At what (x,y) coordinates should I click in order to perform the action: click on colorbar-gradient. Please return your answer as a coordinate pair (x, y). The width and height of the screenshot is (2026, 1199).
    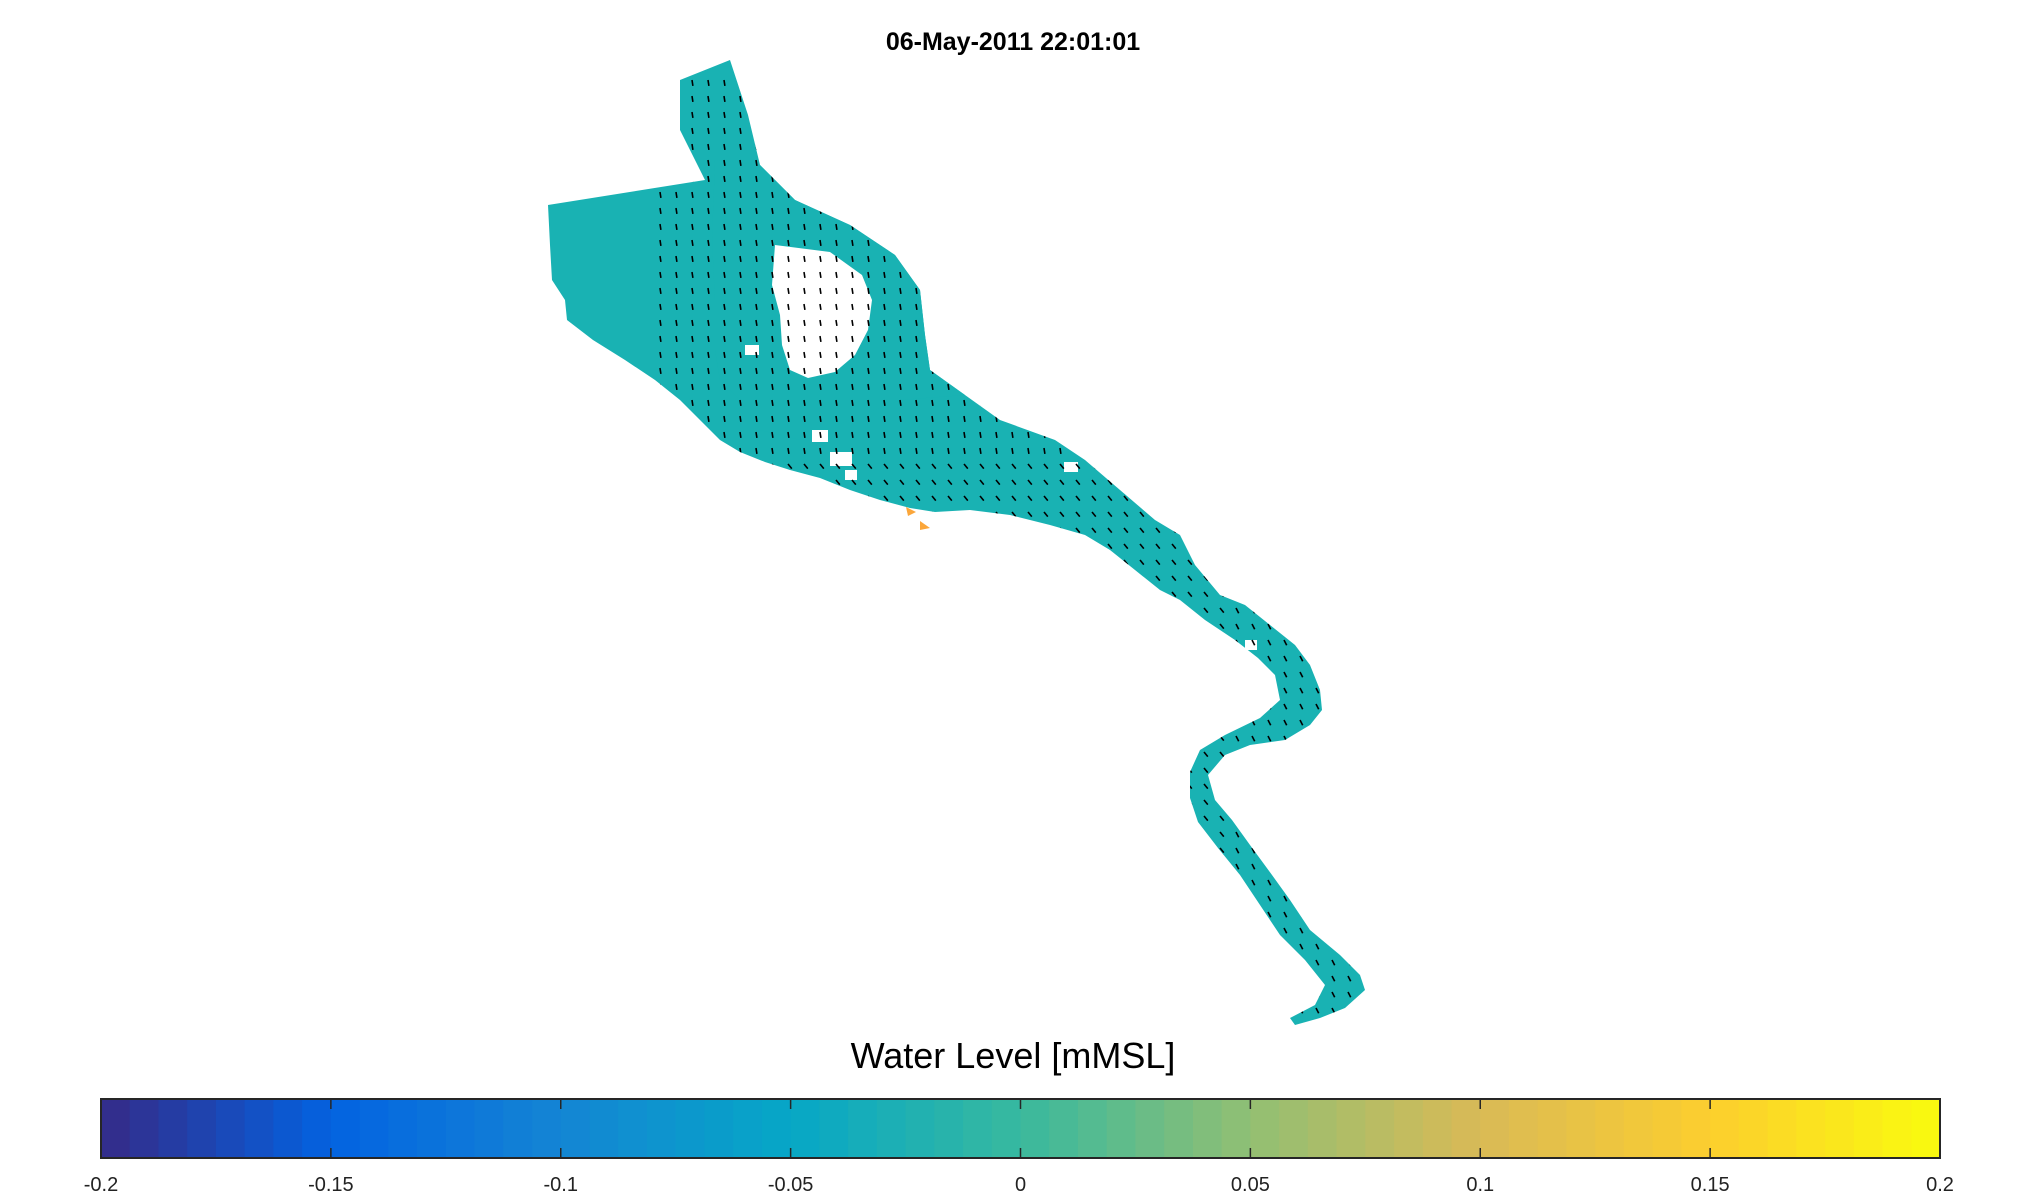
    Looking at the image, I should click on (1021, 1128).